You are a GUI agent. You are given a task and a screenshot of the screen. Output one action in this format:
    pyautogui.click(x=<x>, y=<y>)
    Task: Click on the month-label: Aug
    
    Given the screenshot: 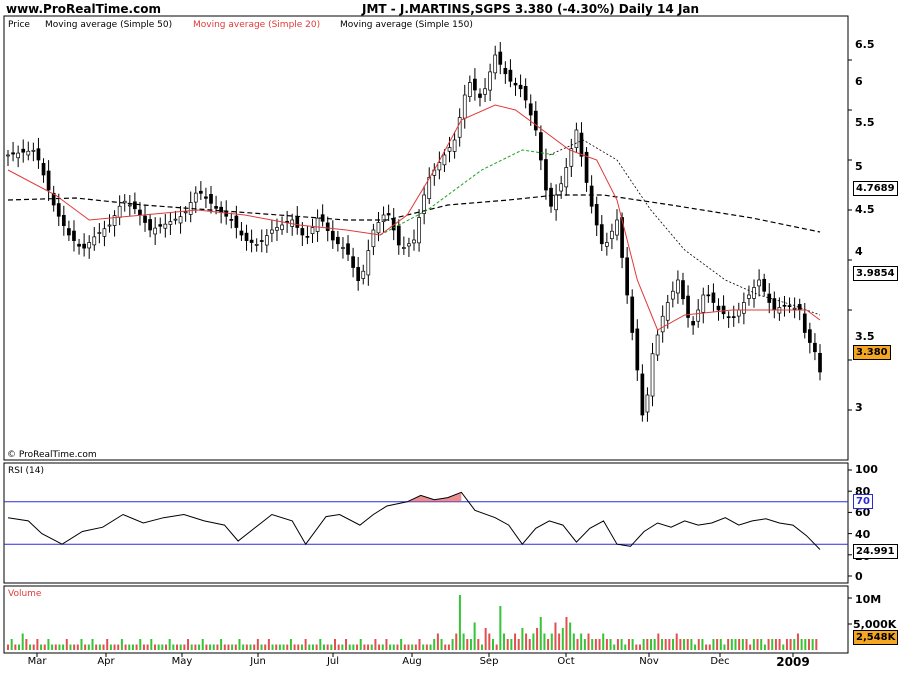 What is the action you would take?
    pyautogui.click(x=412, y=661)
    